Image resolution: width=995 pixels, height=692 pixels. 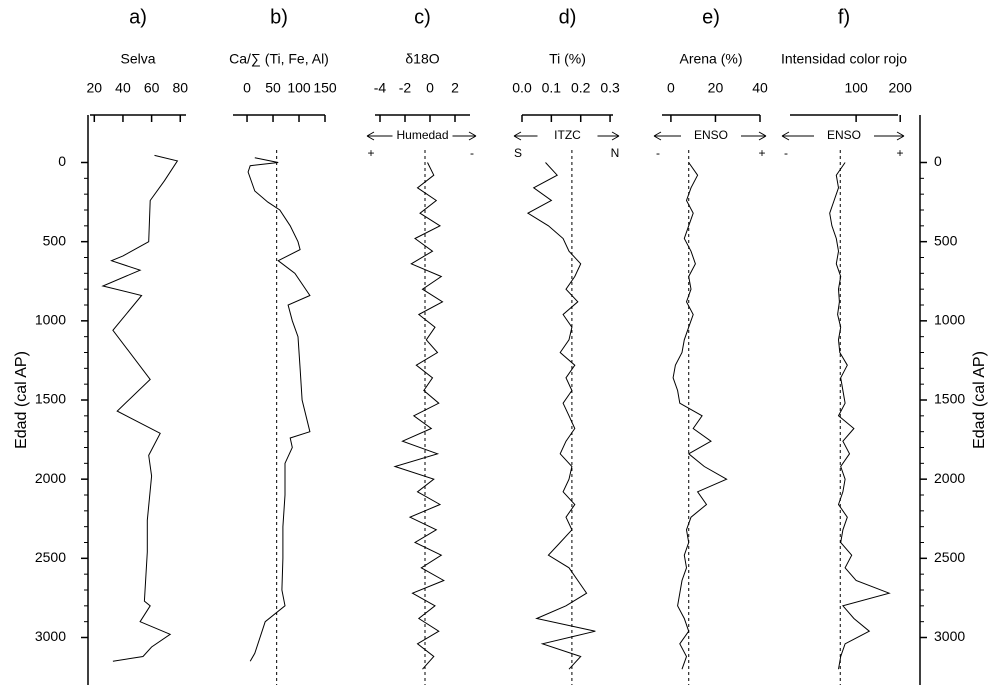 I want to click on panel-label: a), so click(x=138, y=17).